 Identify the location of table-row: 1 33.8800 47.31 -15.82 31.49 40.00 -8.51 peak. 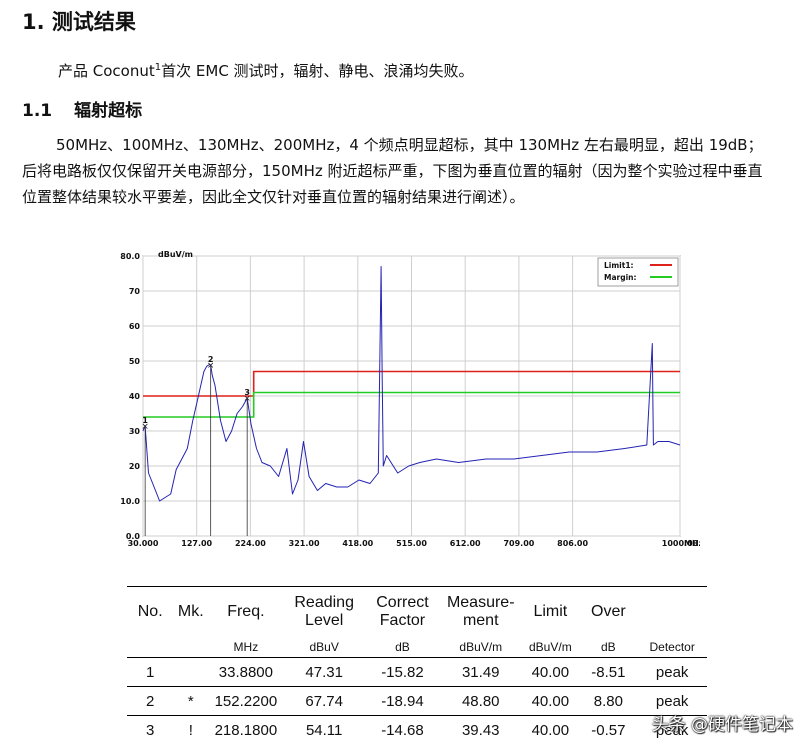
(417, 672).